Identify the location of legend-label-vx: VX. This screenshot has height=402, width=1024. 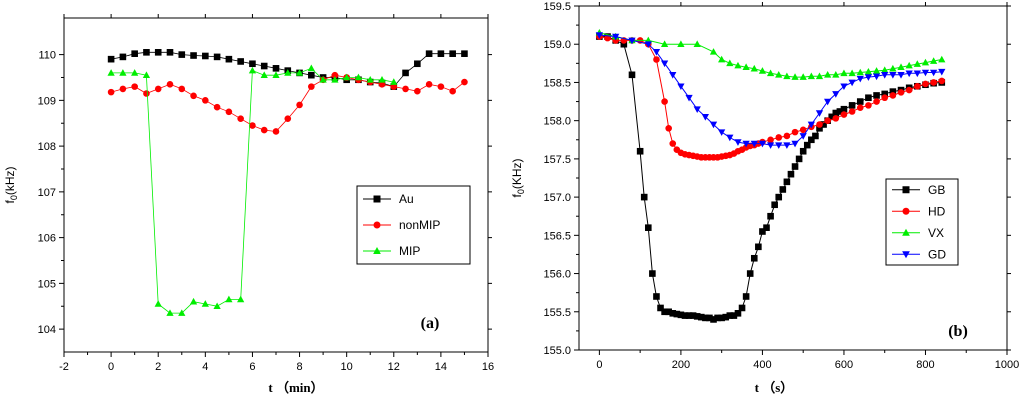
(936, 233).